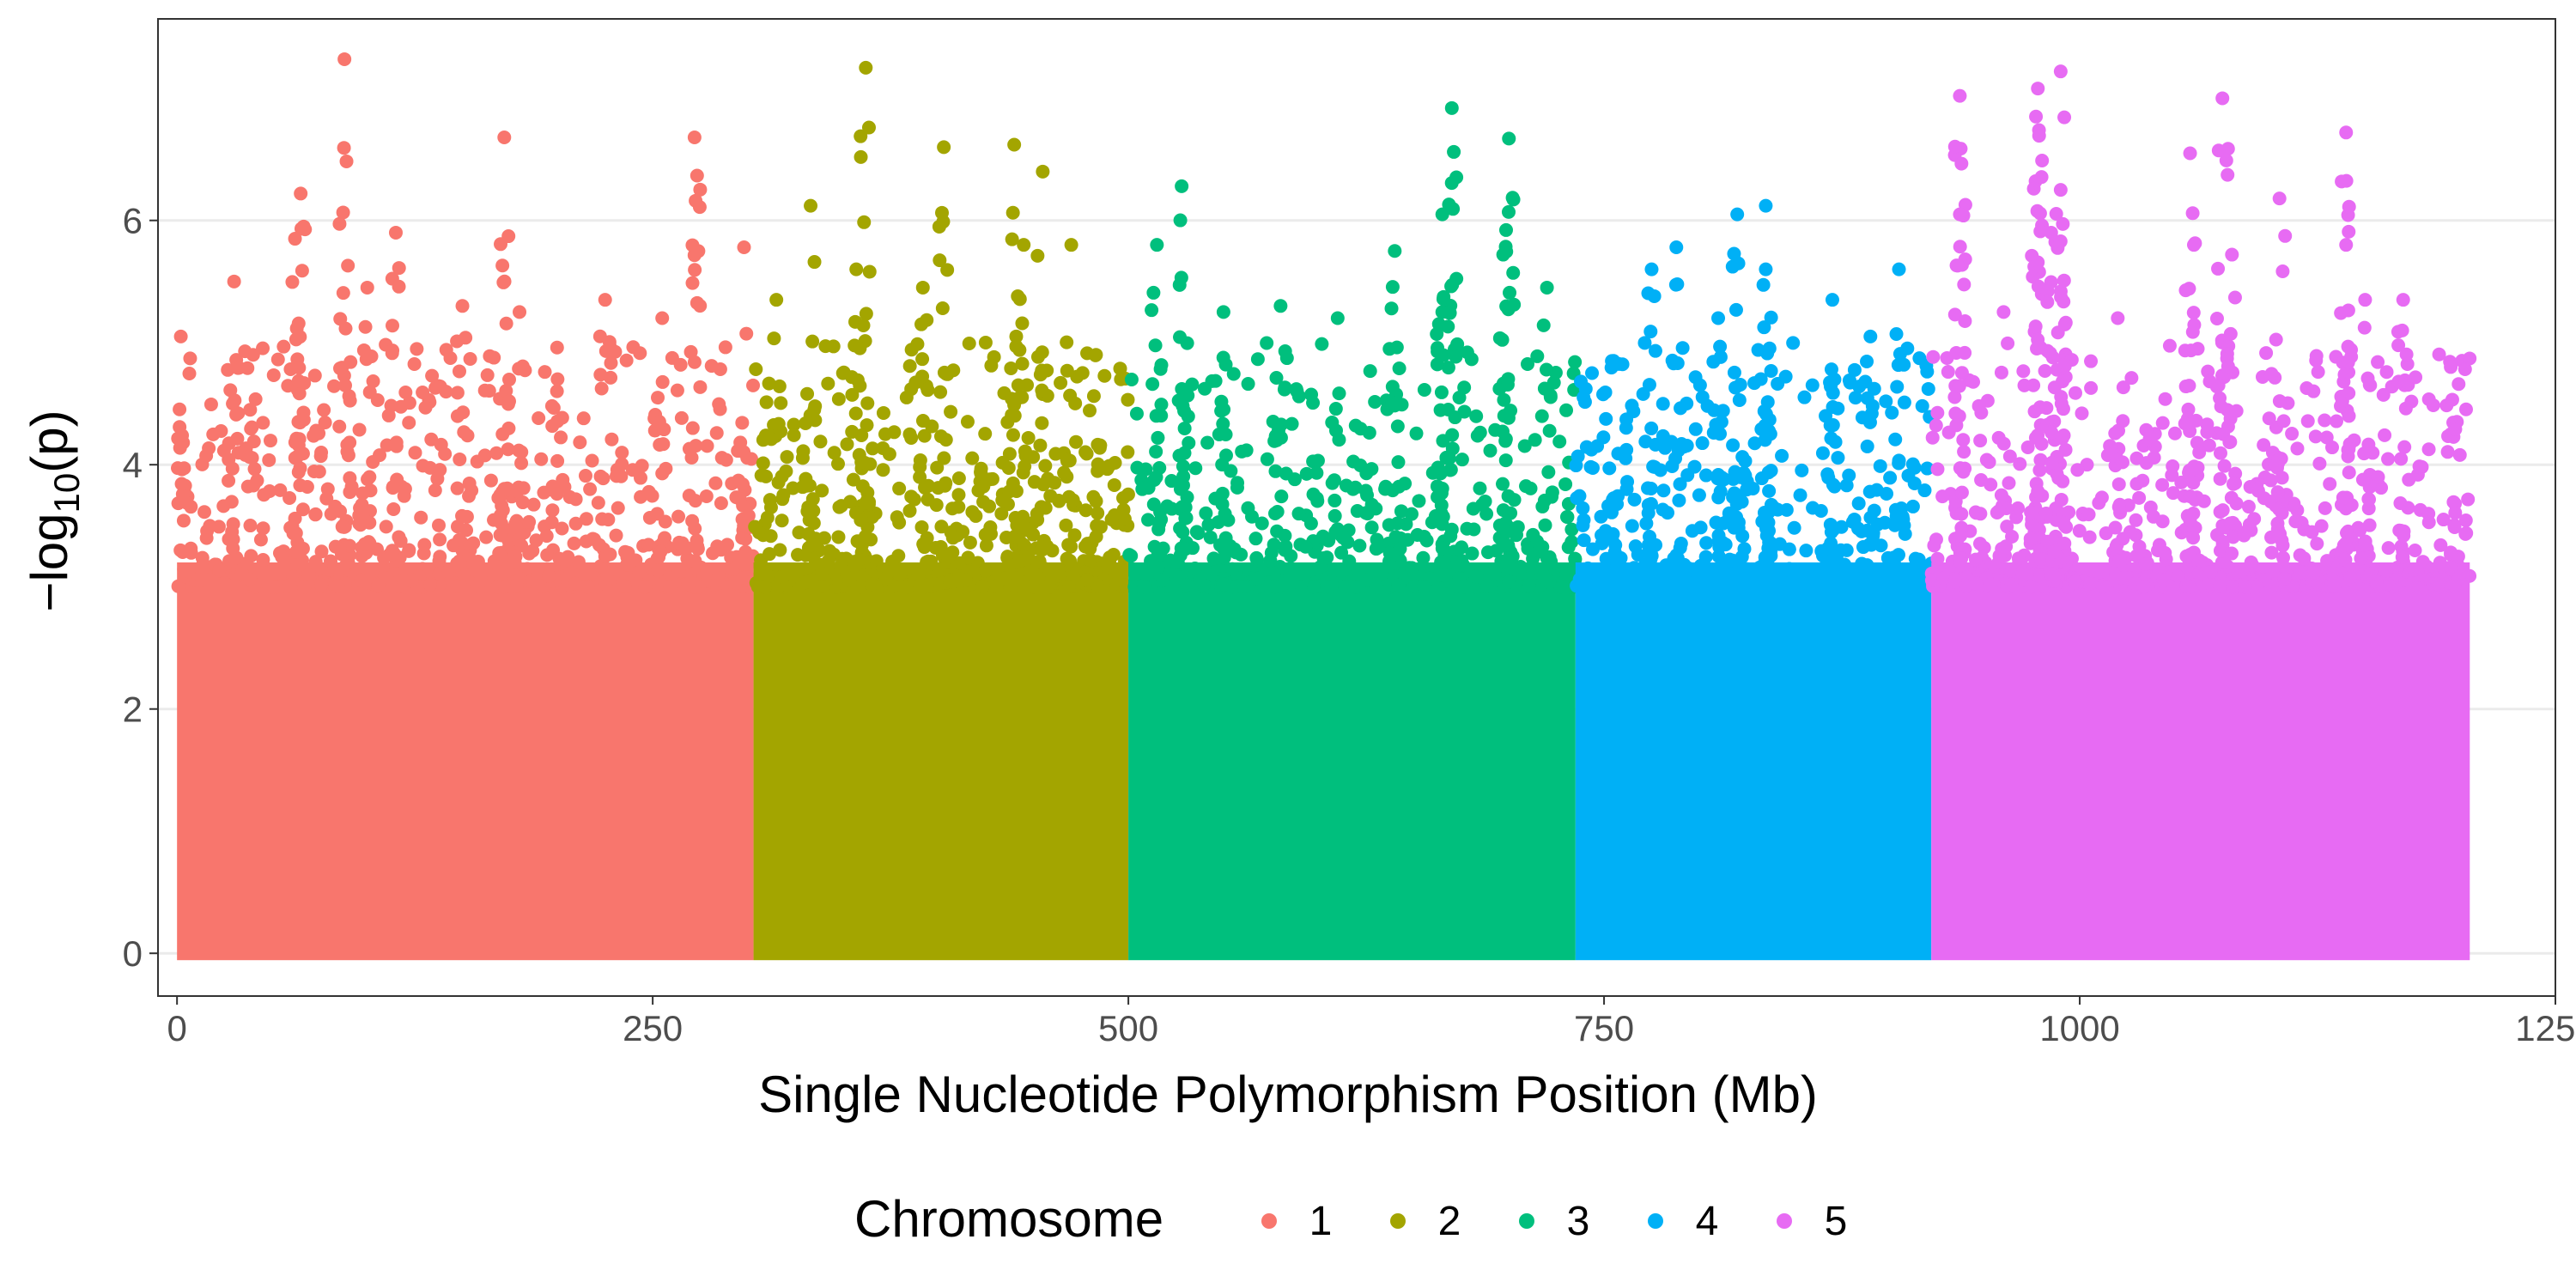 The height and width of the screenshot is (1288, 2576). Describe the element at coordinates (1676, 248) in the screenshot. I see `series-4-peak-point` at that location.